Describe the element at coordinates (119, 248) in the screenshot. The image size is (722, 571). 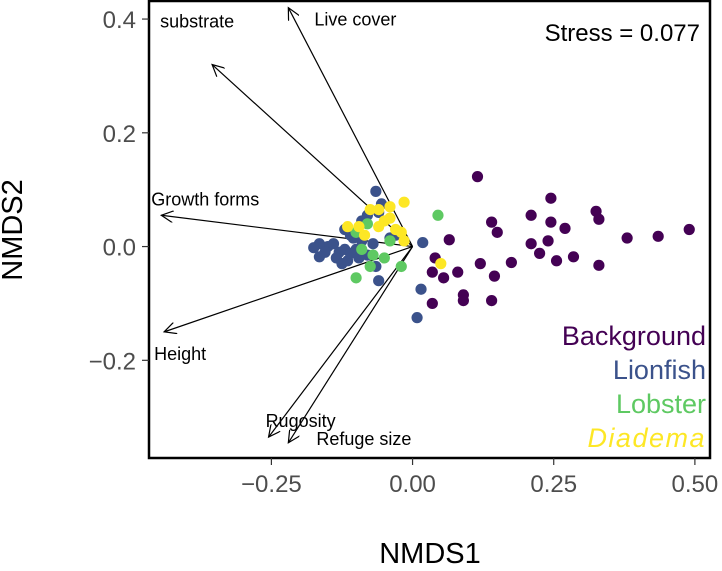
I see `y-tick-label: 0.0` at that location.